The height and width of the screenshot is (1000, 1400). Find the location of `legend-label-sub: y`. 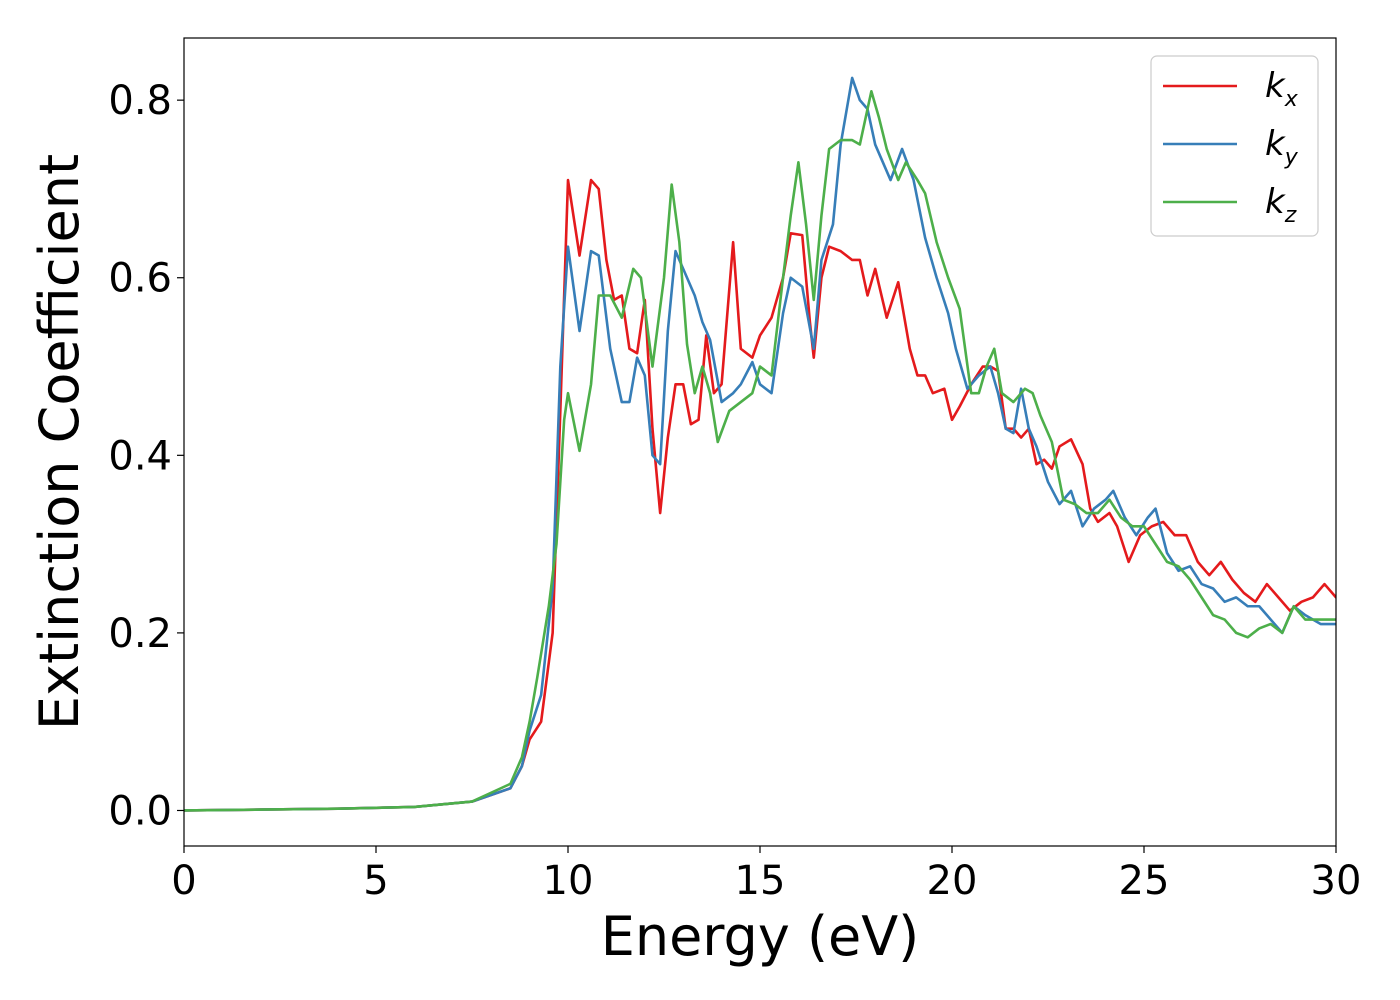

legend-label-sub: y is located at coordinates (1291, 157).